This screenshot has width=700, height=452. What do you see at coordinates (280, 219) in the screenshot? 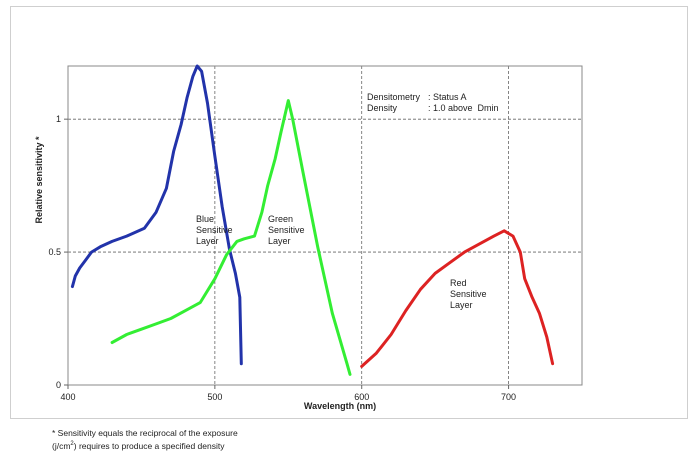
I see `series-label-line: Green` at bounding box center [280, 219].